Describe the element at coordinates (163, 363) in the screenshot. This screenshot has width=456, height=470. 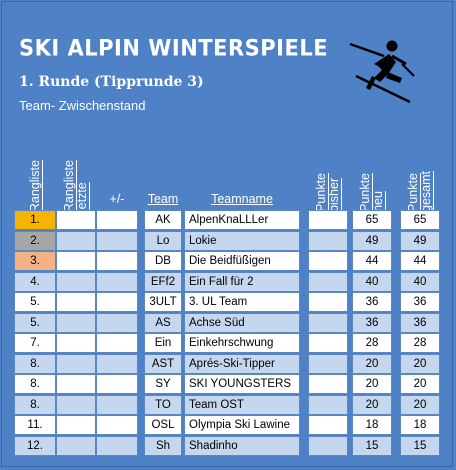
I see `team-code-cell: AST` at that location.